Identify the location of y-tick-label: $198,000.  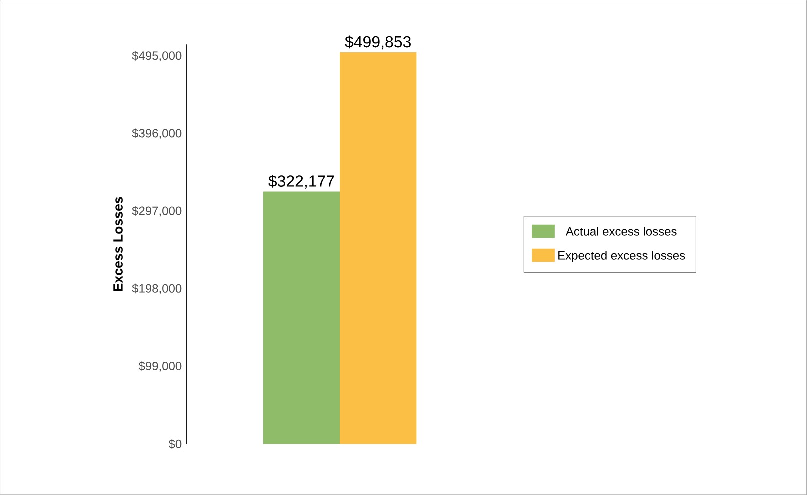
(157, 289).